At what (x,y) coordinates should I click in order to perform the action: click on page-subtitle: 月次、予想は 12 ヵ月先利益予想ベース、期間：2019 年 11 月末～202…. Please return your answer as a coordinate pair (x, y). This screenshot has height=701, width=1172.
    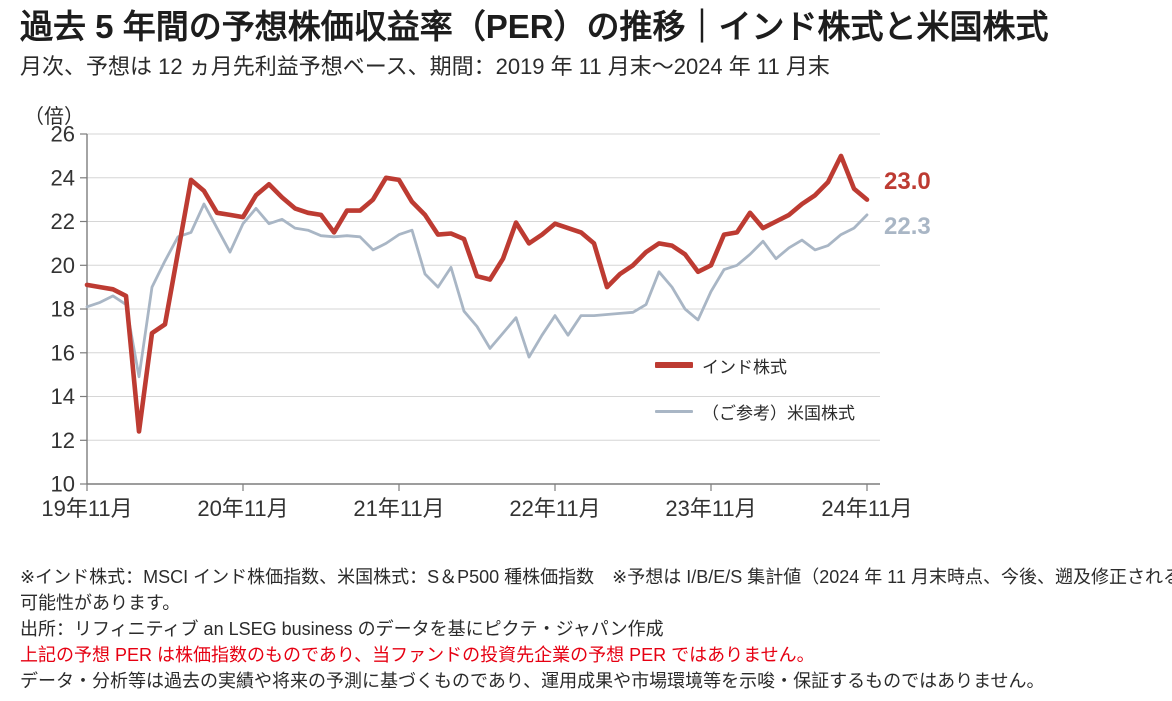
    Looking at the image, I should click on (425, 66).